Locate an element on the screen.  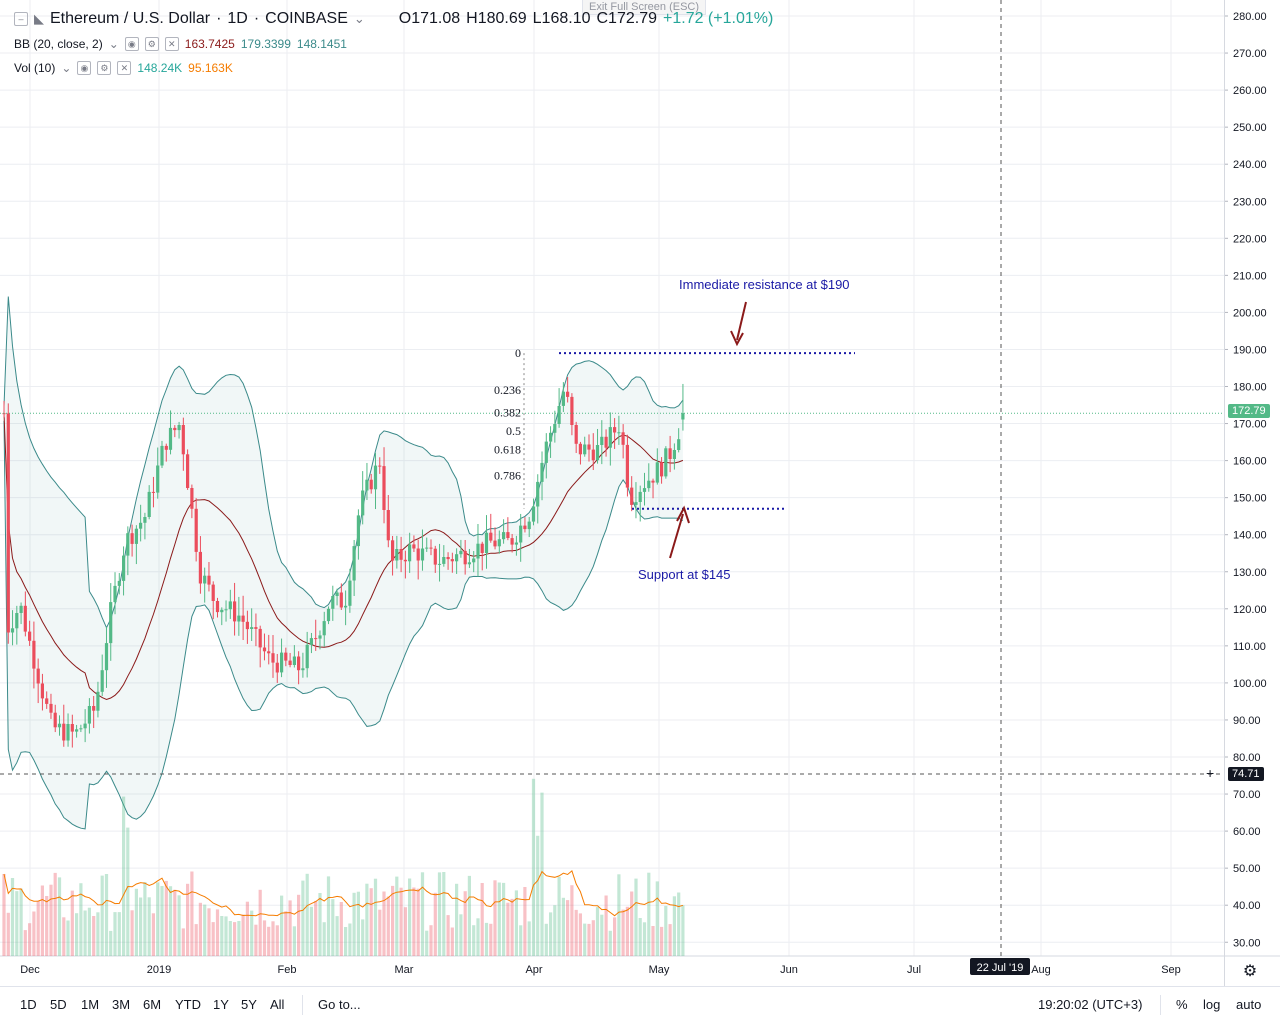
price-tick-label: 240.00 is located at coordinates (1250, 165).